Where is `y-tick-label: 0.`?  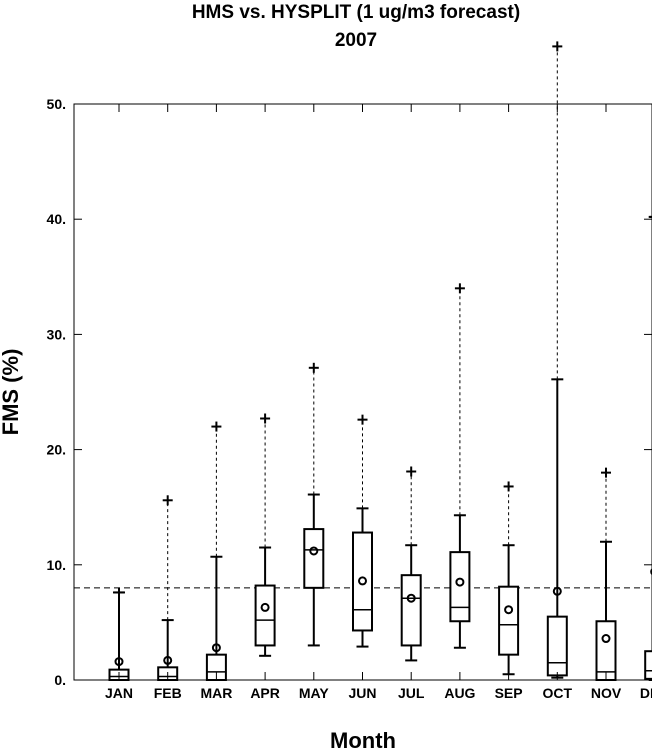 y-tick-label: 0. is located at coordinates (60, 680).